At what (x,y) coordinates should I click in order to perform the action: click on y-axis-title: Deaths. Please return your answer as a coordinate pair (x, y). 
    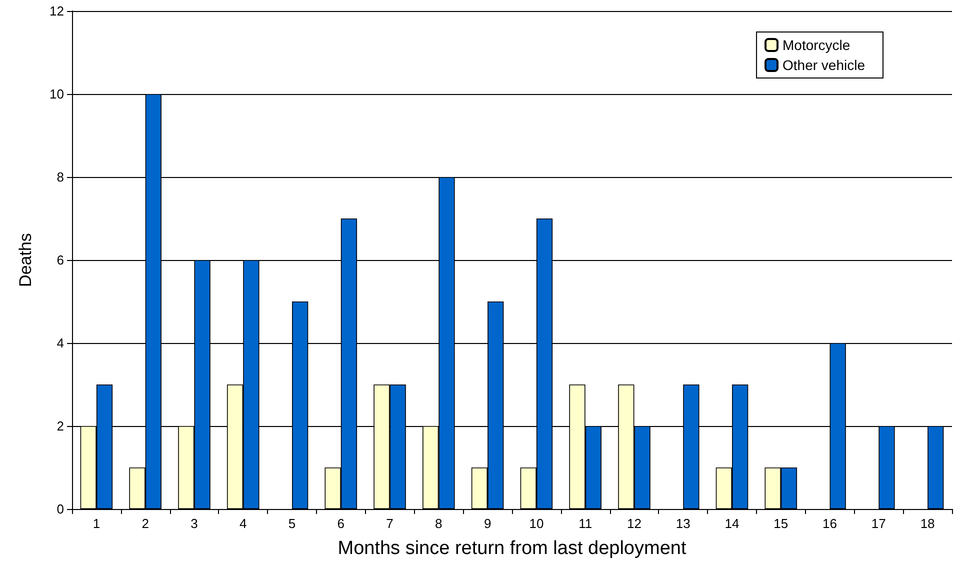
    Looking at the image, I should click on (25, 260).